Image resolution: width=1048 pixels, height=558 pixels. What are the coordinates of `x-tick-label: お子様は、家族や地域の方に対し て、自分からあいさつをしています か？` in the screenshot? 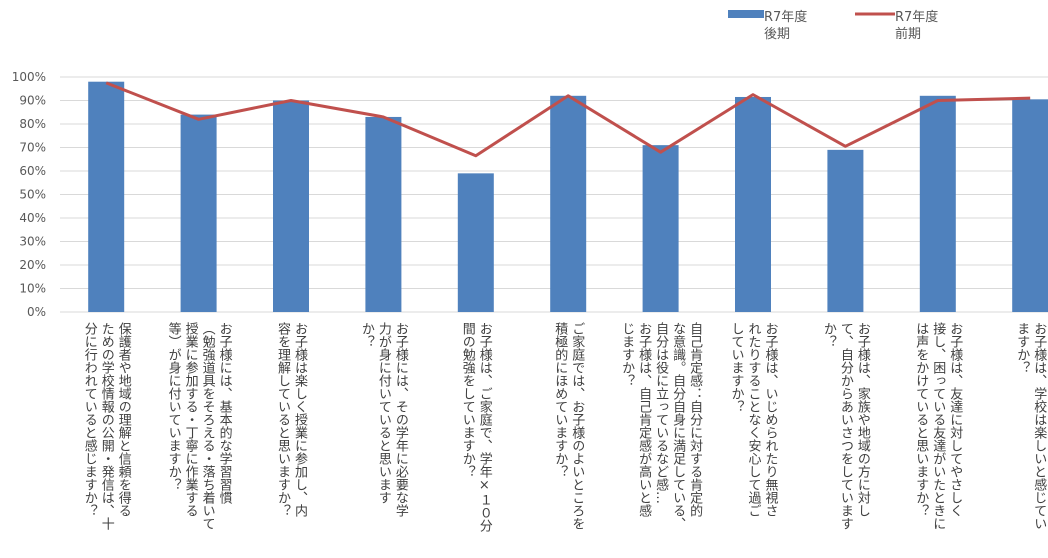 It's located at (845, 426).